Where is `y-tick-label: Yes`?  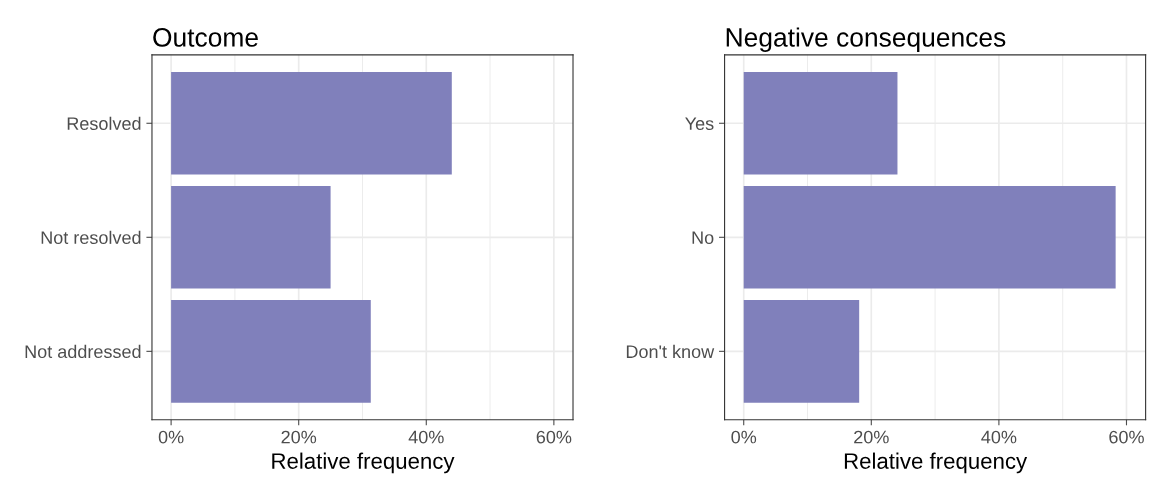
y-tick-label: Yes is located at coordinates (699, 123).